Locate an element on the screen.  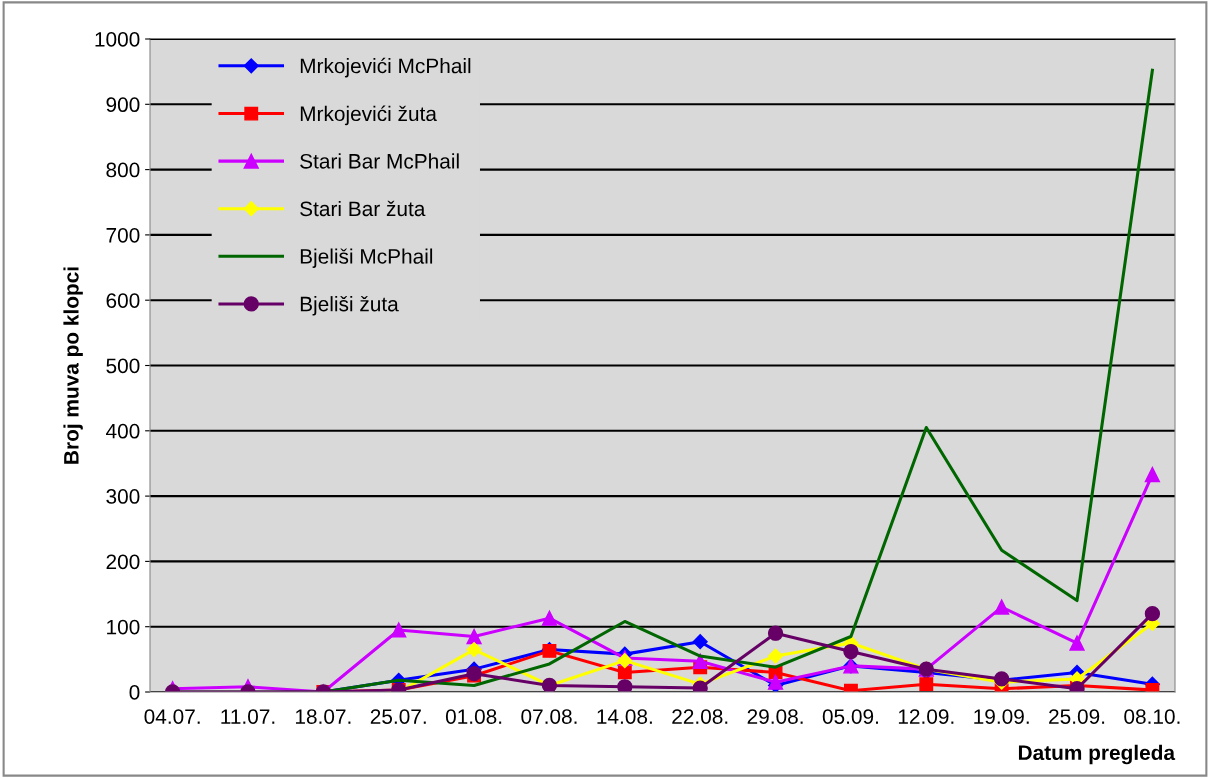
x-tick-label: 14.08. is located at coordinates (624, 716).